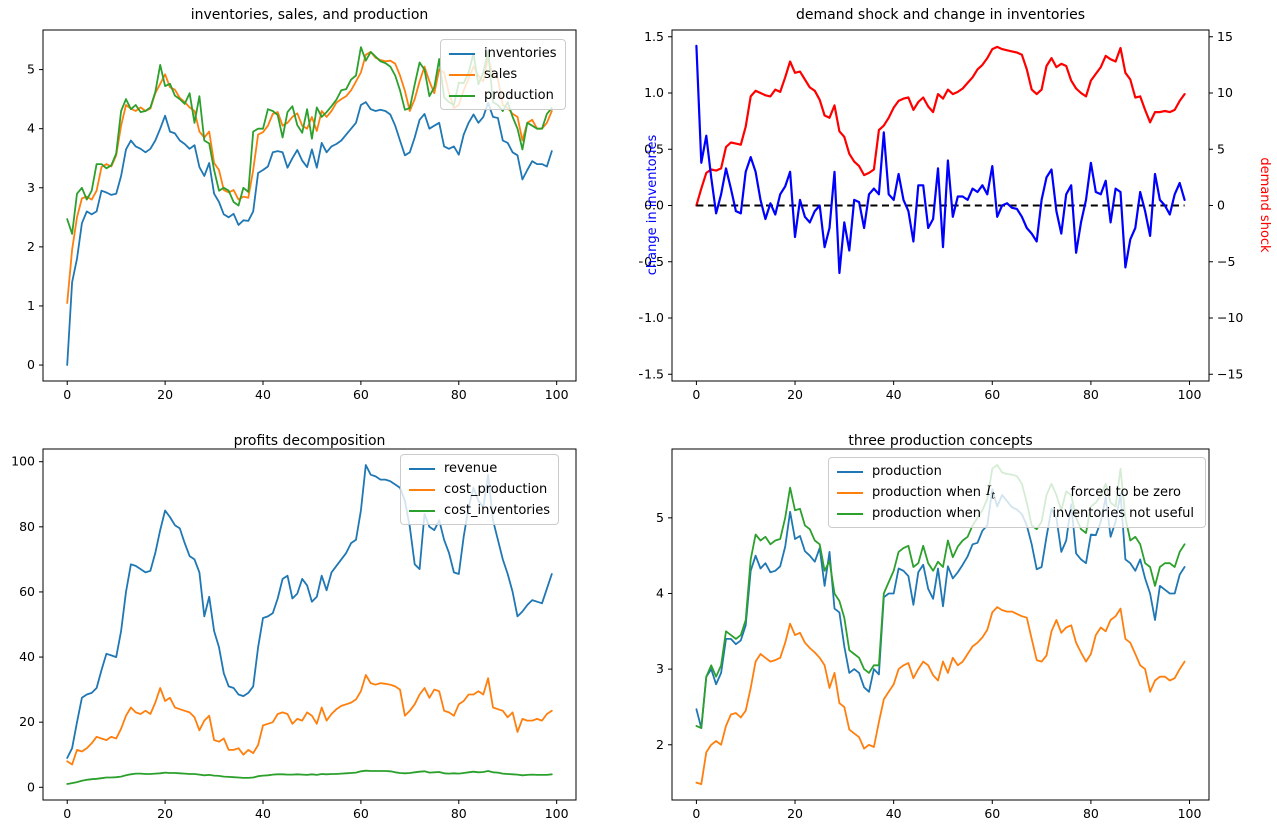 The height and width of the screenshot is (834, 1277). What do you see at coordinates (1225, 36) in the screenshot?
I see `right-y-tick-label: 15` at bounding box center [1225, 36].